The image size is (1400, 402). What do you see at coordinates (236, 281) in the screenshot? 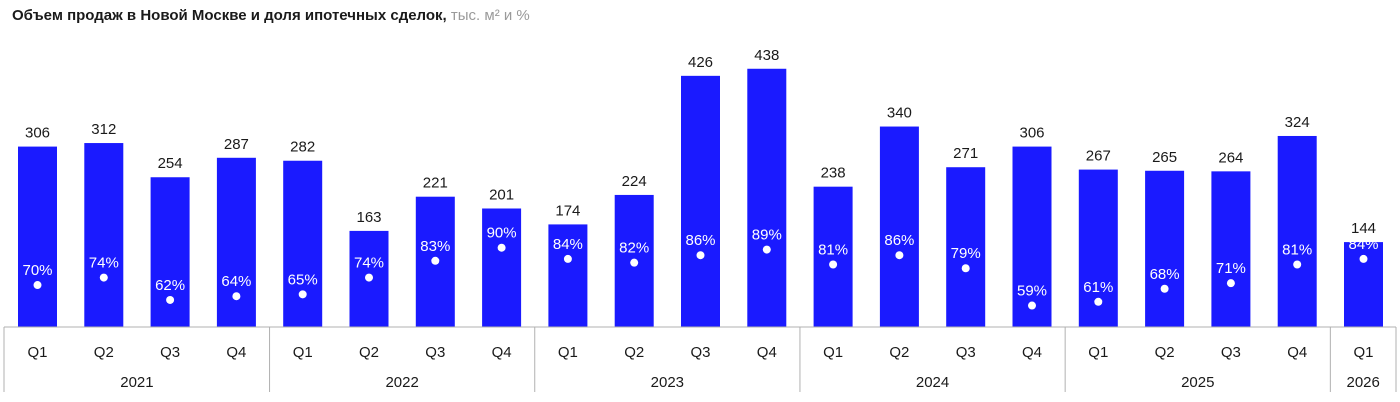
I see `mortgage-share-label: 64%` at bounding box center [236, 281].